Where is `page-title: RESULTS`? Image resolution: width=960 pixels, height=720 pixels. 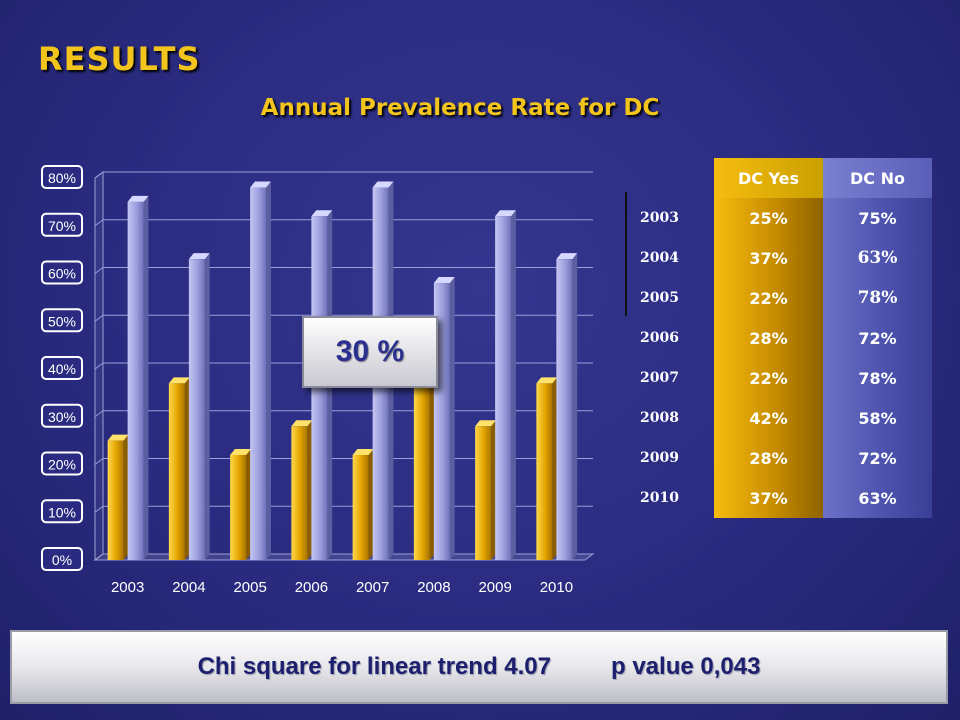
page-title: RESULTS is located at coordinates (119, 59).